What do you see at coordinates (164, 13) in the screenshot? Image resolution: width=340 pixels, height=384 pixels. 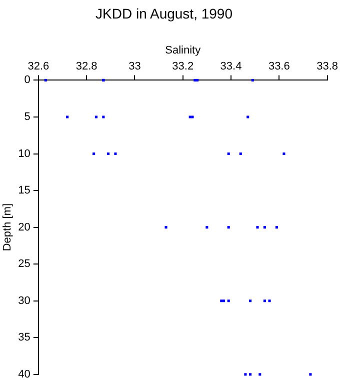 I see `chart-title: JKDD in August, 1990` at bounding box center [164, 13].